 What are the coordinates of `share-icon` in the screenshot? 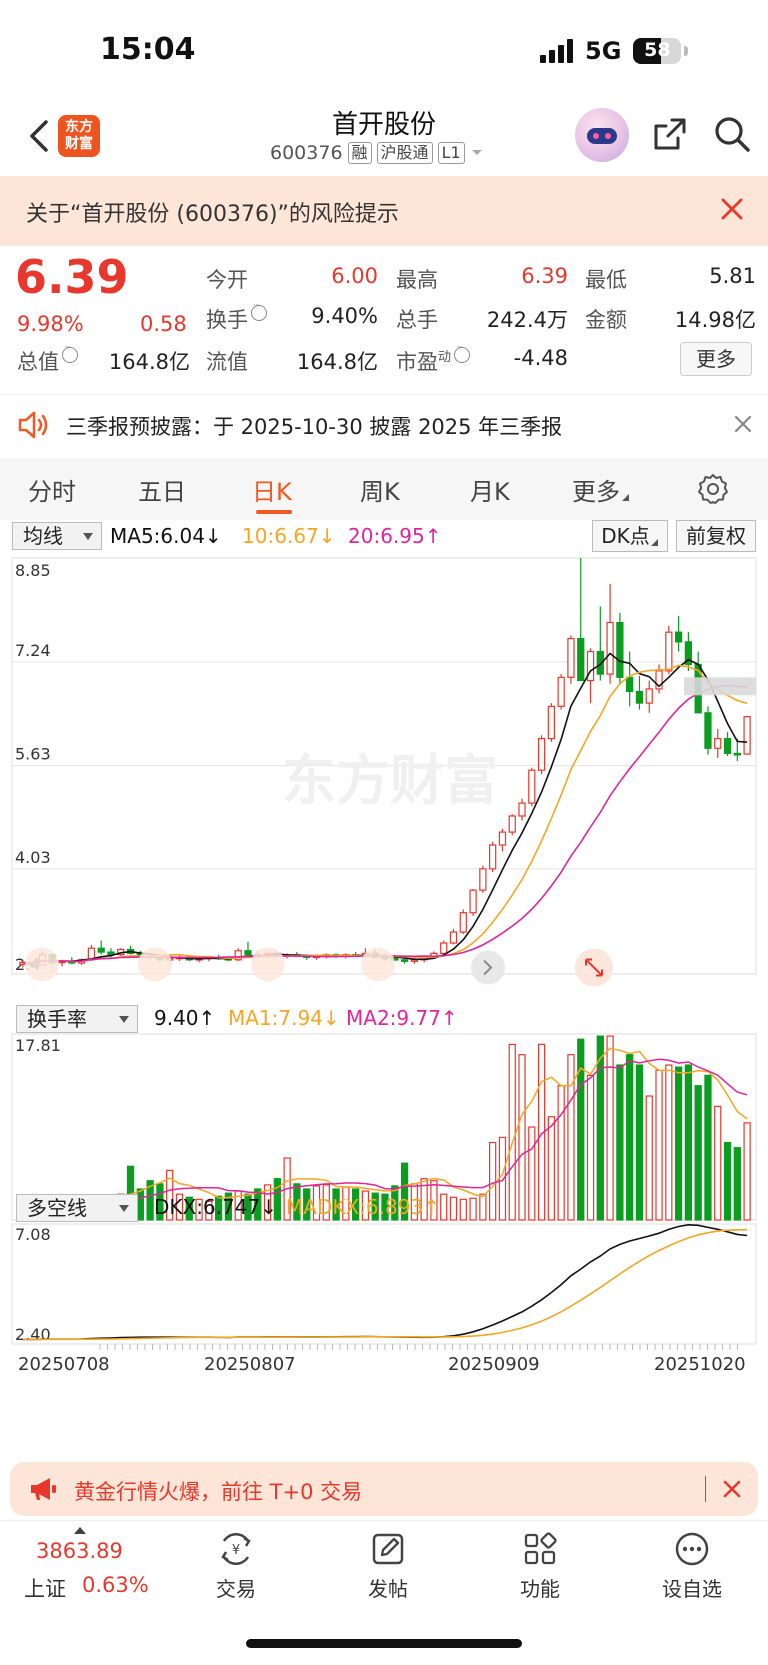 It's located at (670, 134).